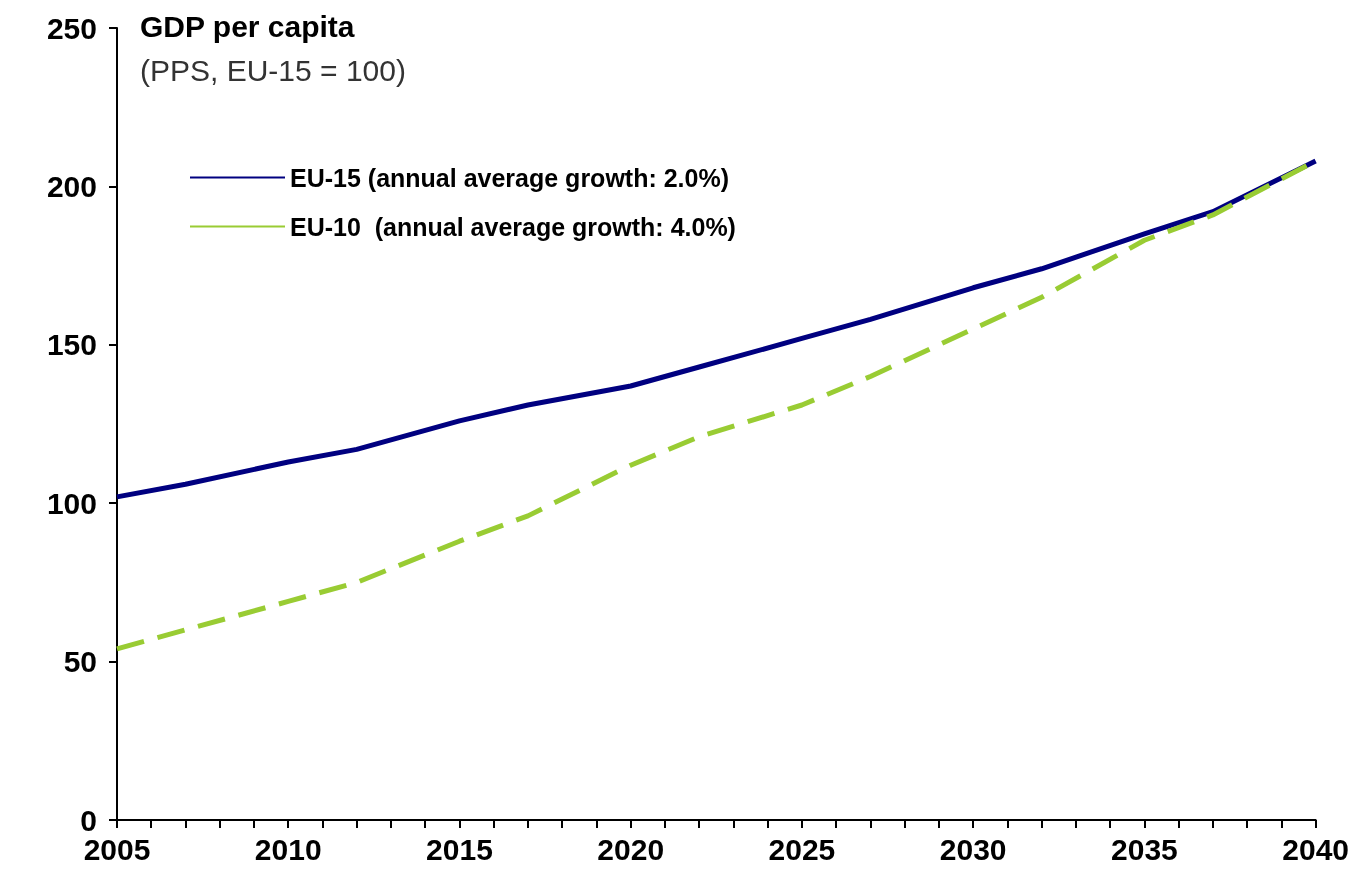 This screenshot has width=1352, height=895. I want to click on legend-label: EU-10 (annual average growth: 4.0%), so click(513, 226).